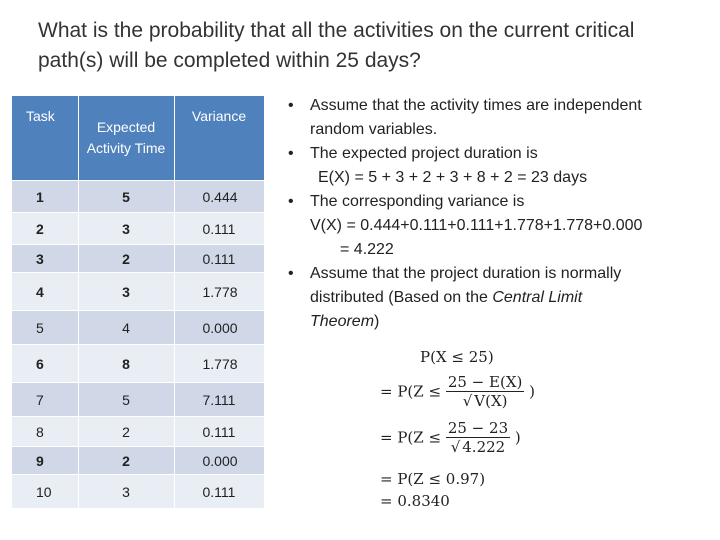 Image resolution: width=720 pixels, height=540 pixels. Describe the element at coordinates (126, 363) in the screenshot. I see `cell-expected-time: 8` at that location.